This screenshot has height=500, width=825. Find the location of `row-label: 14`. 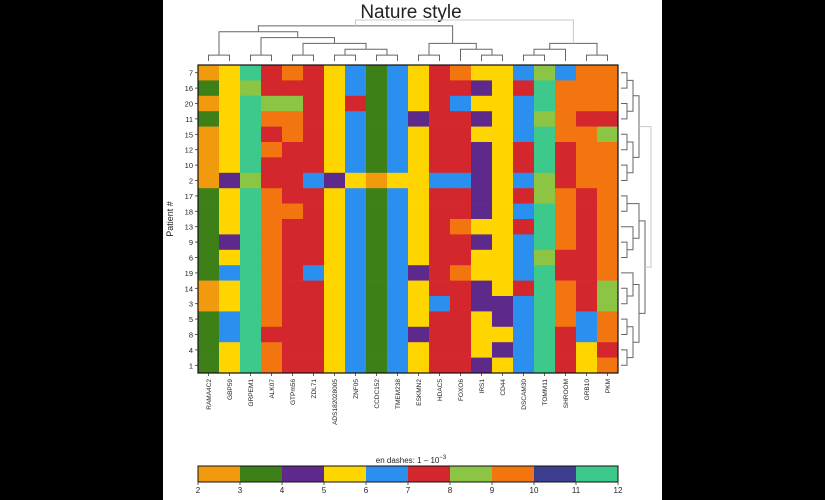

row-label: 14 is located at coordinates (189, 288).